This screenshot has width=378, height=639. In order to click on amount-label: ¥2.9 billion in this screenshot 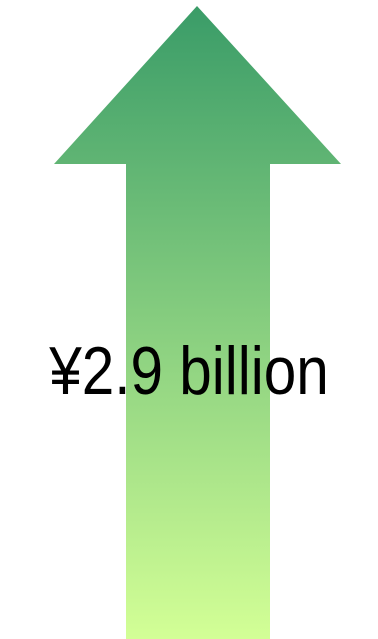, I will do `click(189, 371)`.